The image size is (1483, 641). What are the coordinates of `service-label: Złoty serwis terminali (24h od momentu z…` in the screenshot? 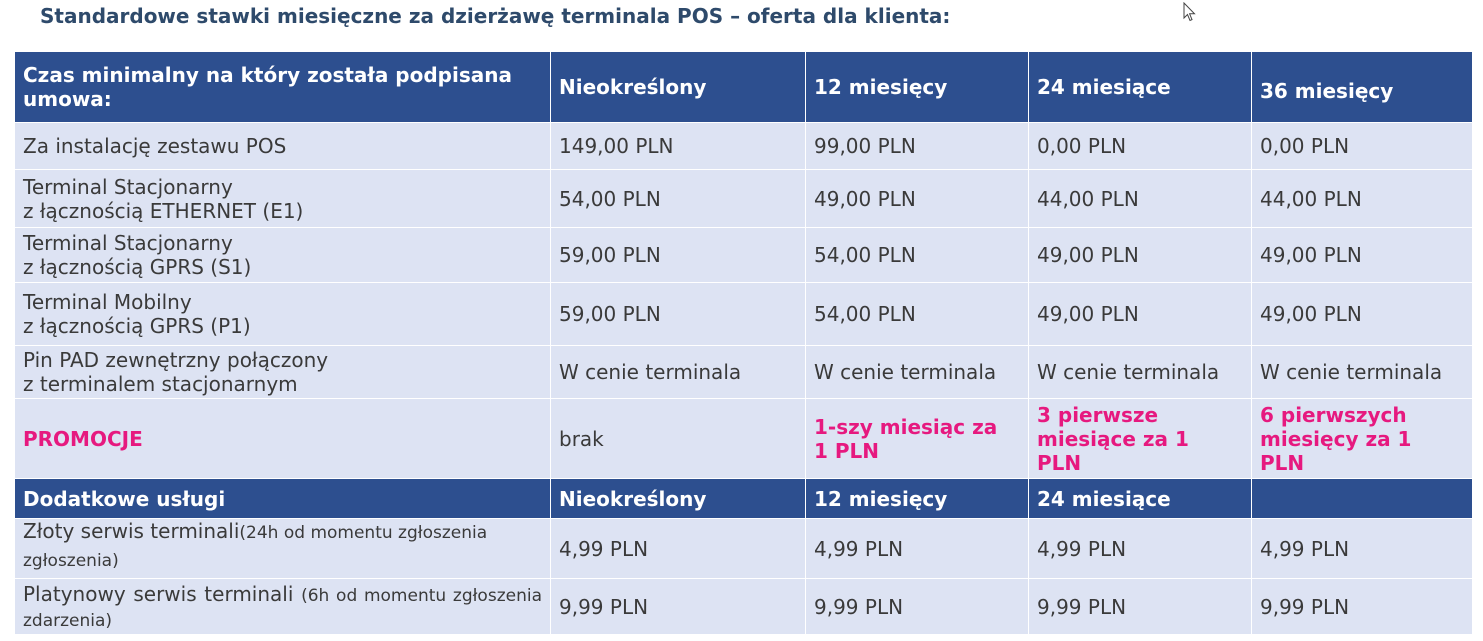 It's located at (282, 548).